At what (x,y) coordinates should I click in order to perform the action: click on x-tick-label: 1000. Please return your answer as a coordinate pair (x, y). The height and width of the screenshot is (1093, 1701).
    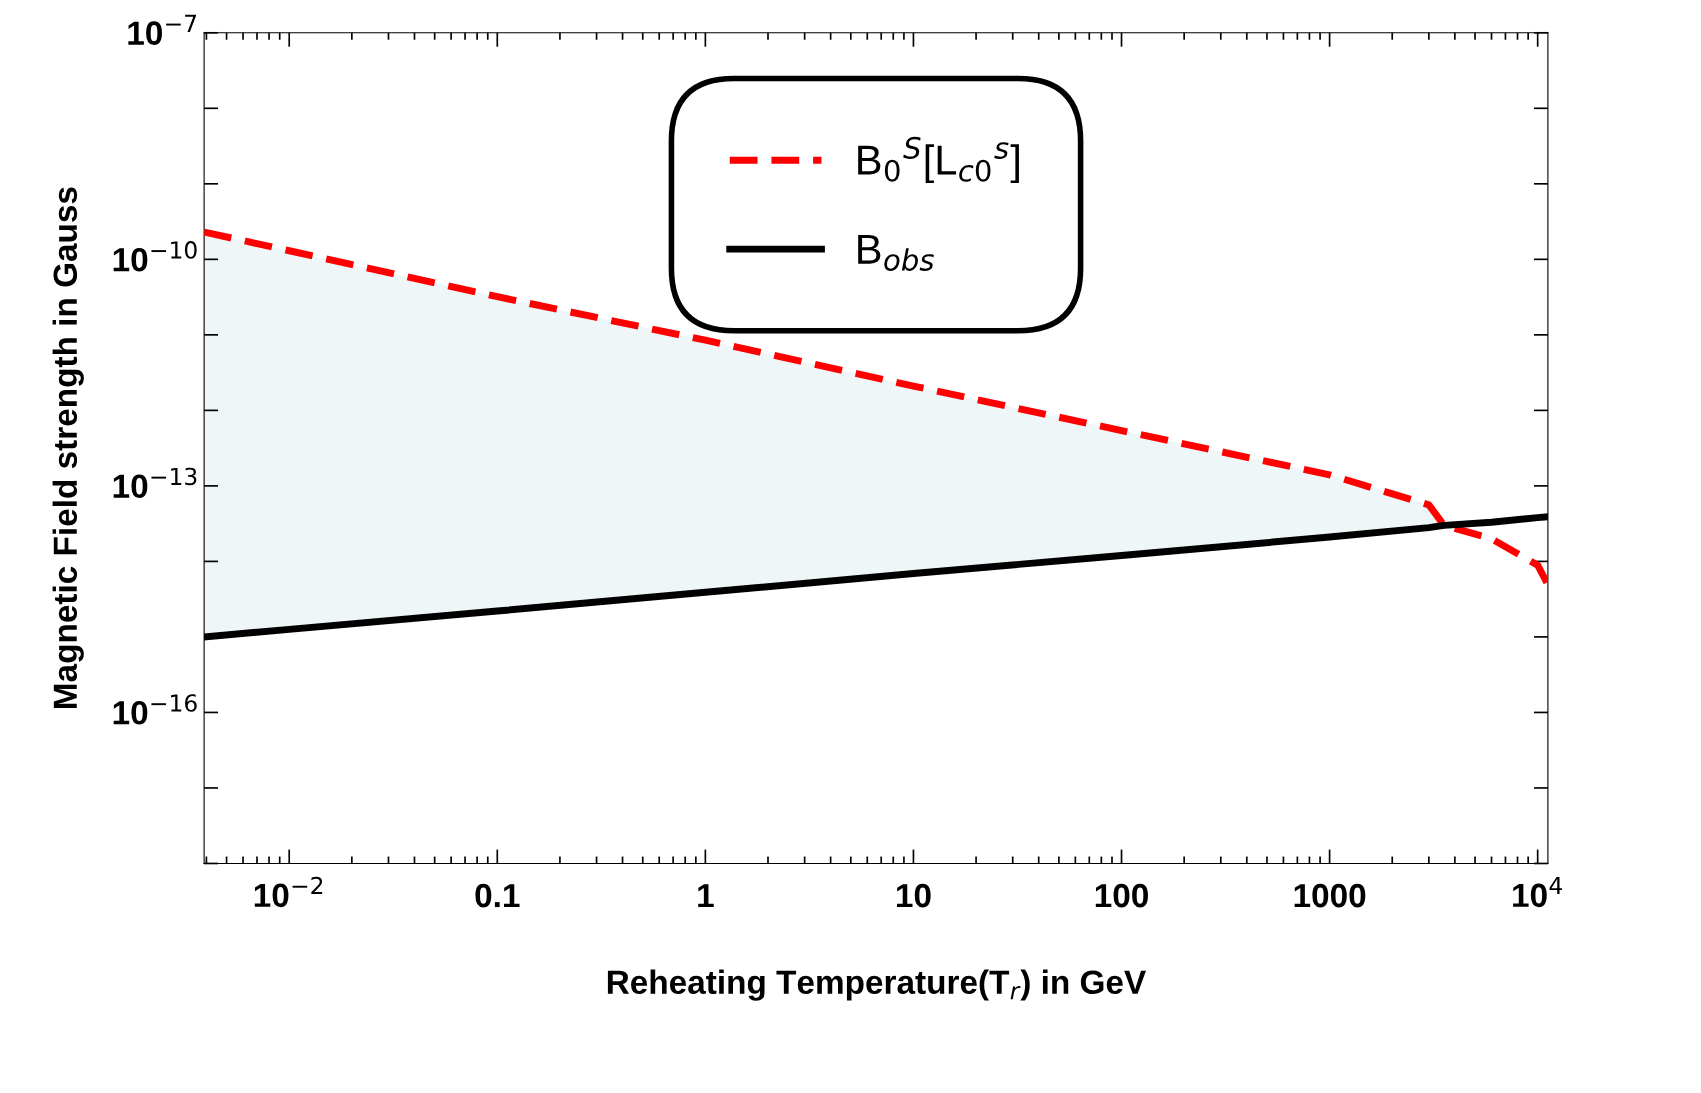
    Looking at the image, I should click on (1330, 895).